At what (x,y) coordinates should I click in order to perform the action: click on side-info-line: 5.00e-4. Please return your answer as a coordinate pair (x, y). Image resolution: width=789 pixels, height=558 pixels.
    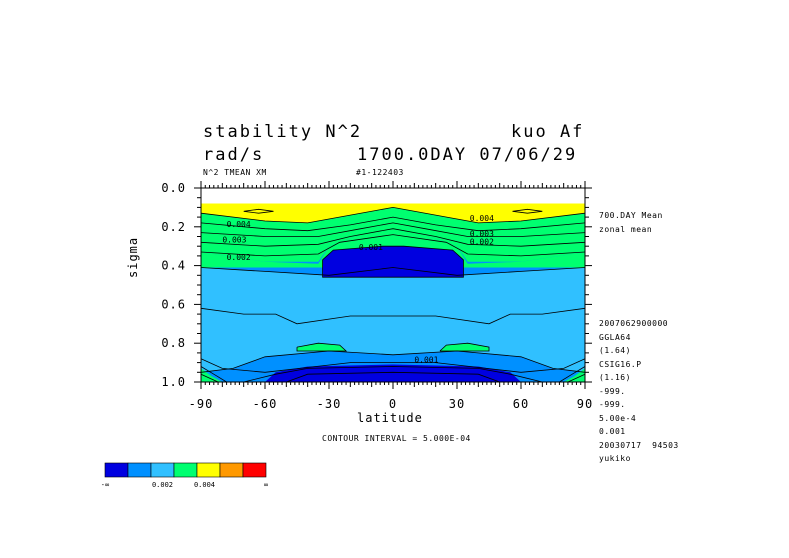
    Looking at the image, I should click on (618, 418).